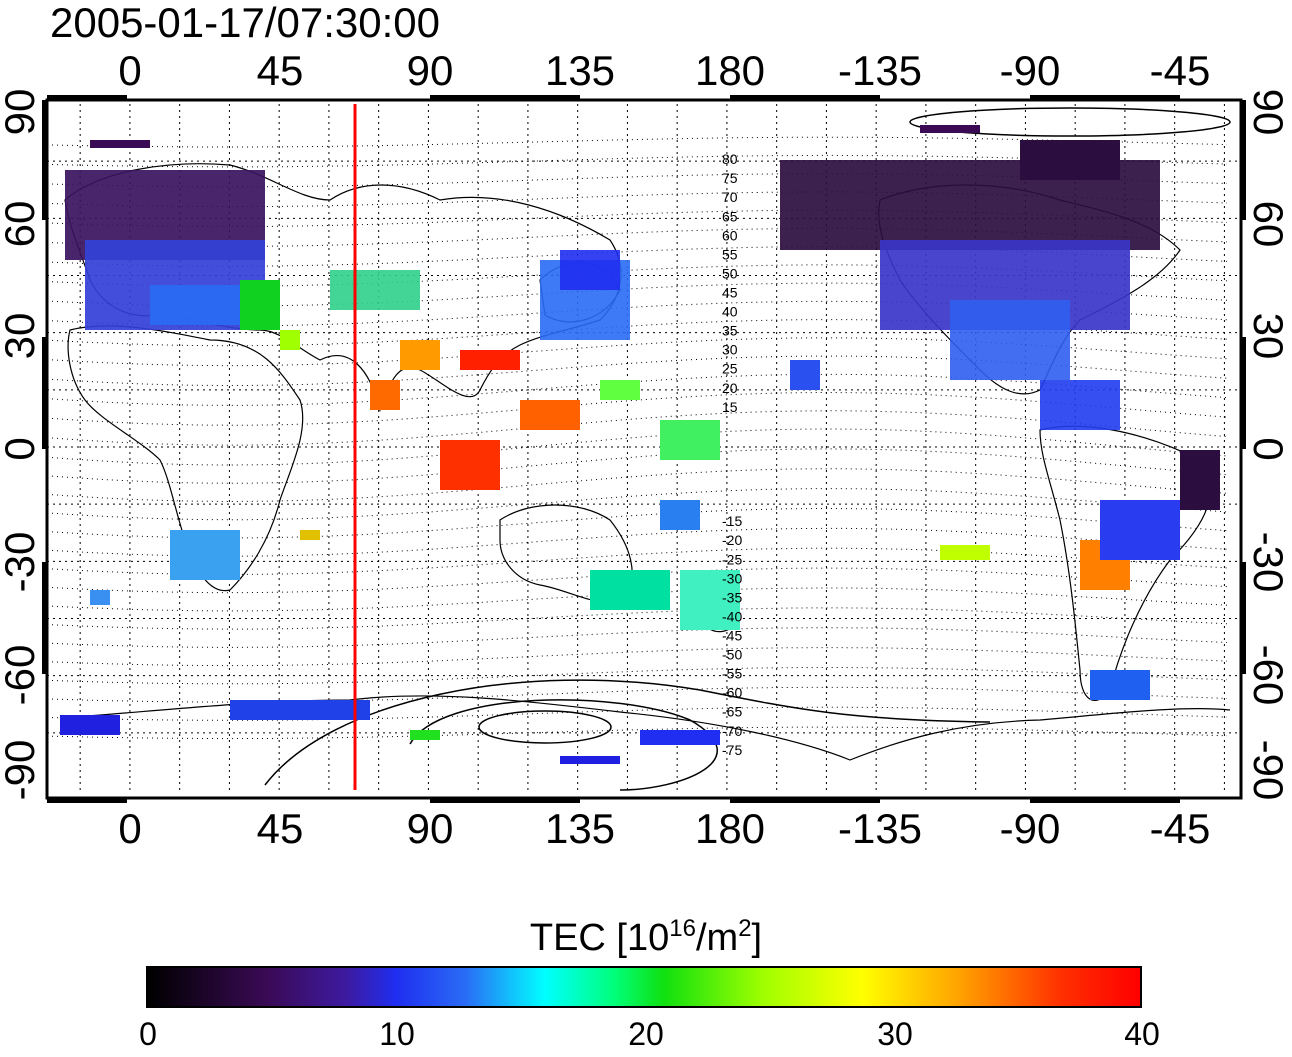 This screenshot has width=1292, height=1057. Describe the element at coordinates (730, 178) in the screenshot. I see `contour-label: 75` at that location.